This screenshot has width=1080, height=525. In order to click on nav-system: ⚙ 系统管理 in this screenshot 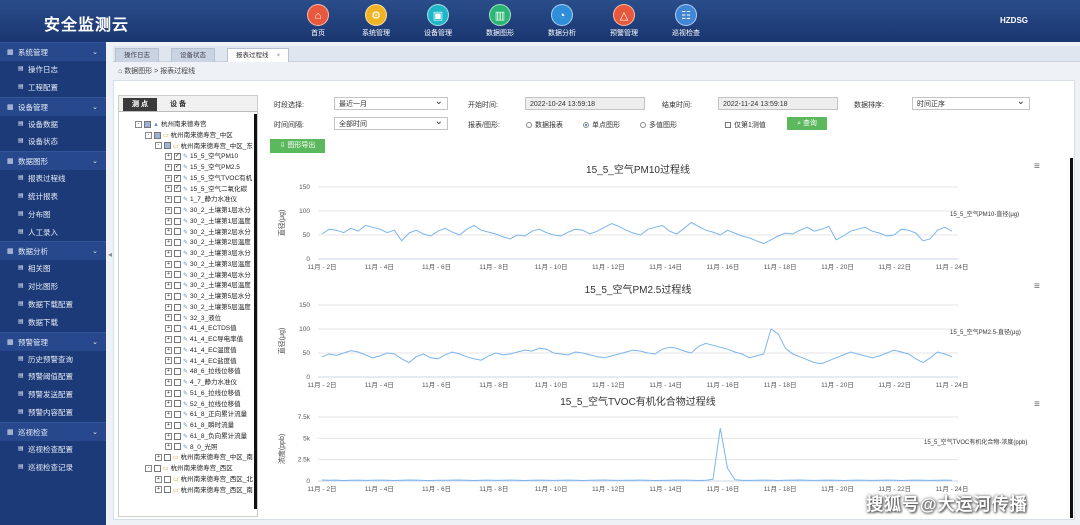, I will do `click(376, 21)`.